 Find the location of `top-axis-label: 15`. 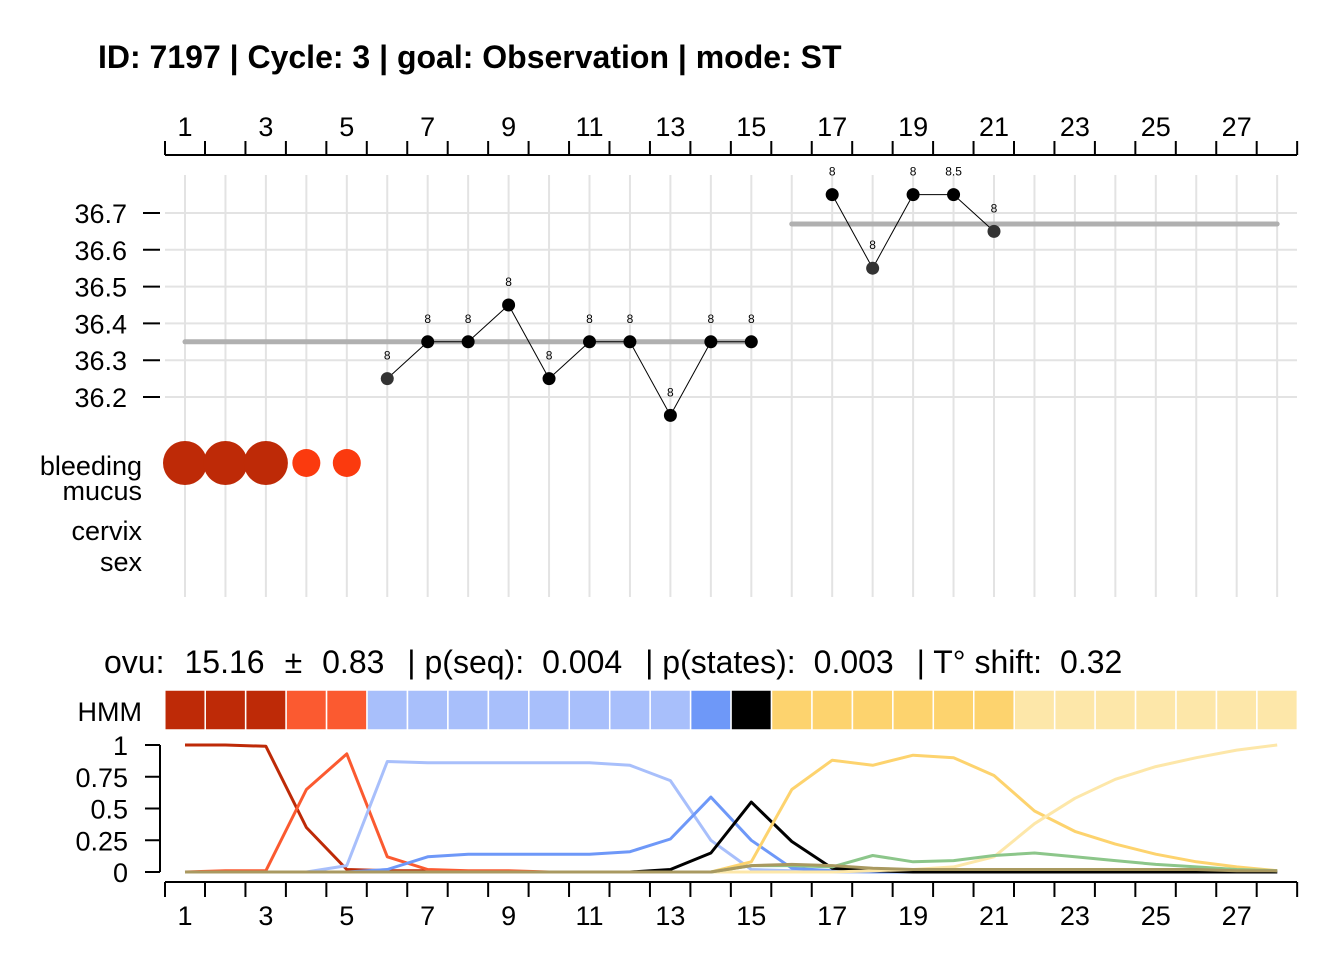

top-axis-label: 15 is located at coordinates (751, 127).